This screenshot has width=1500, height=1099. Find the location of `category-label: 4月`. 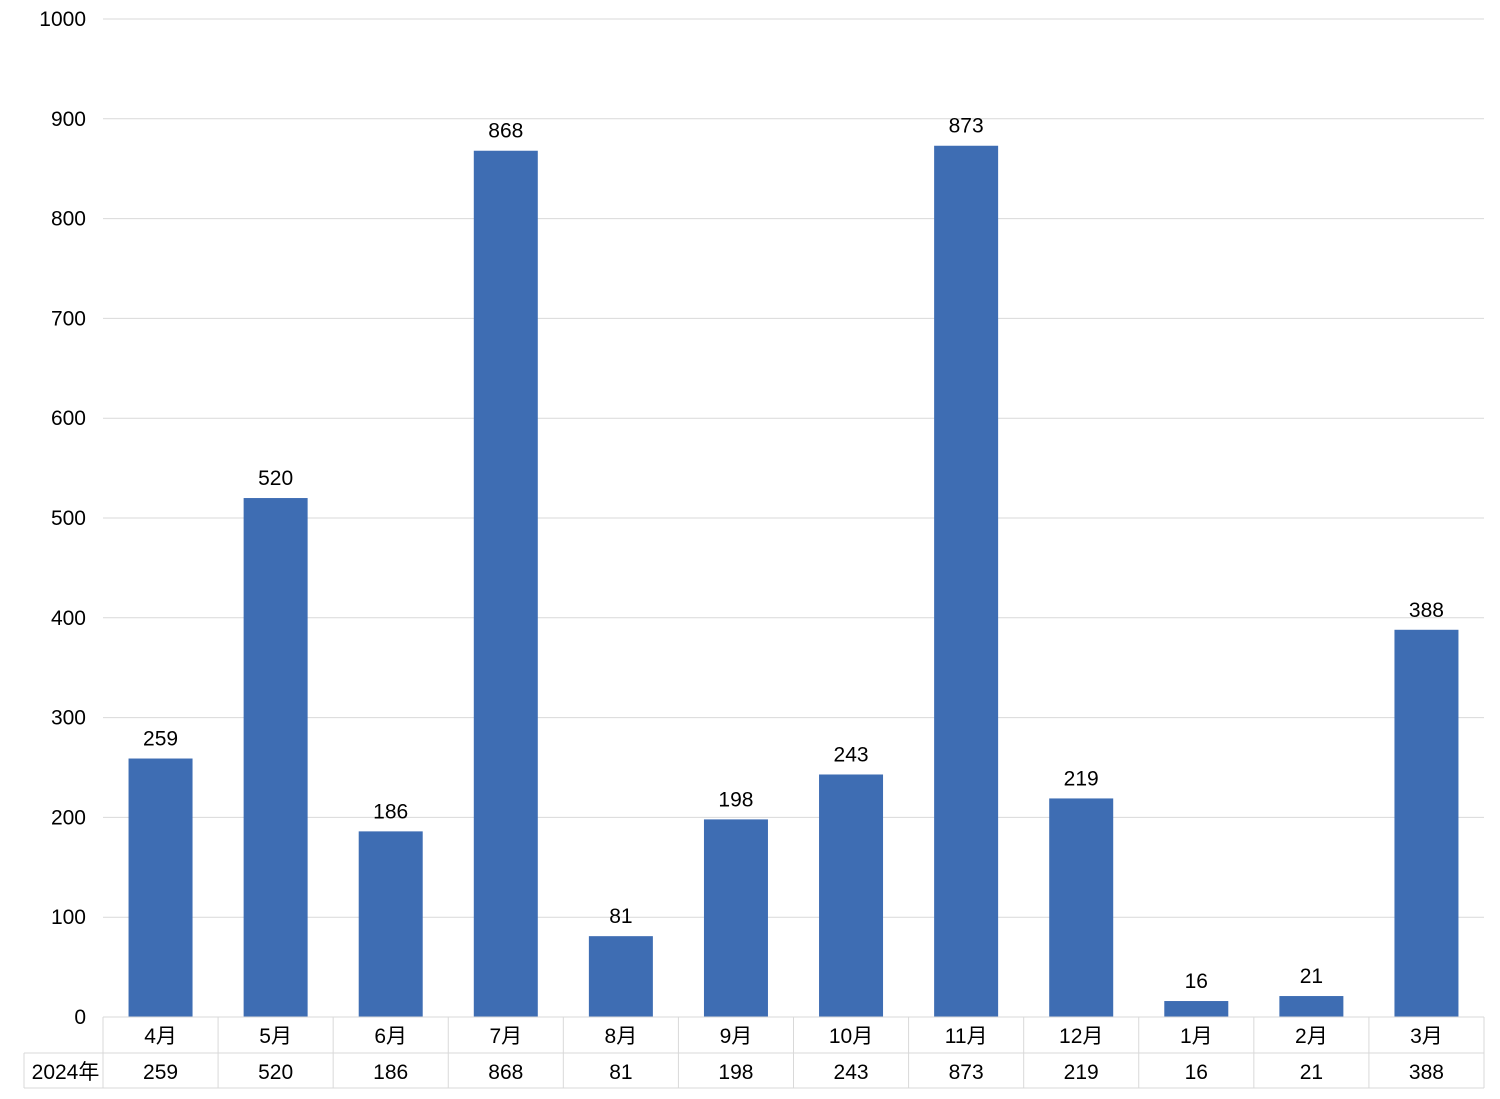

category-label: 4月 is located at coordinates (160, 1036).